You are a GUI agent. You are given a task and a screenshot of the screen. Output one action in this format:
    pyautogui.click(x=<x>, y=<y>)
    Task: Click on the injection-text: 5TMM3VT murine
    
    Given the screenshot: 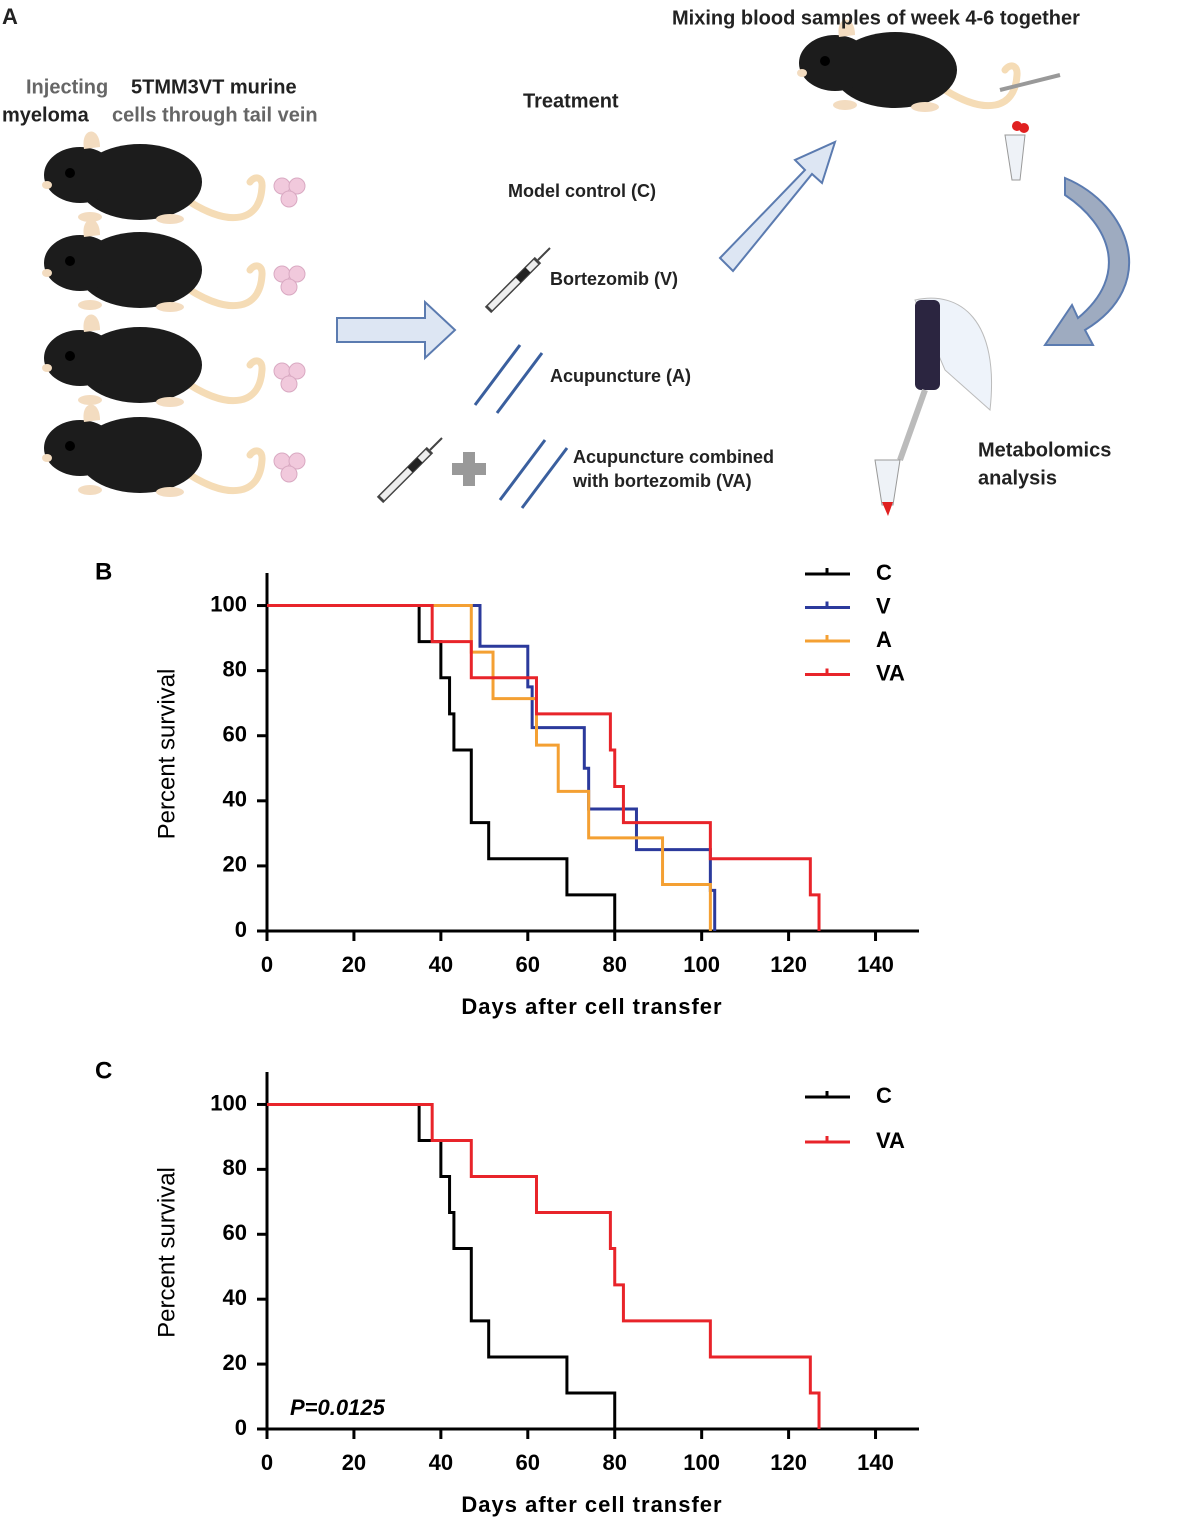 What is the action you would take?
    pyautogui.click(x=214, y=87)
    